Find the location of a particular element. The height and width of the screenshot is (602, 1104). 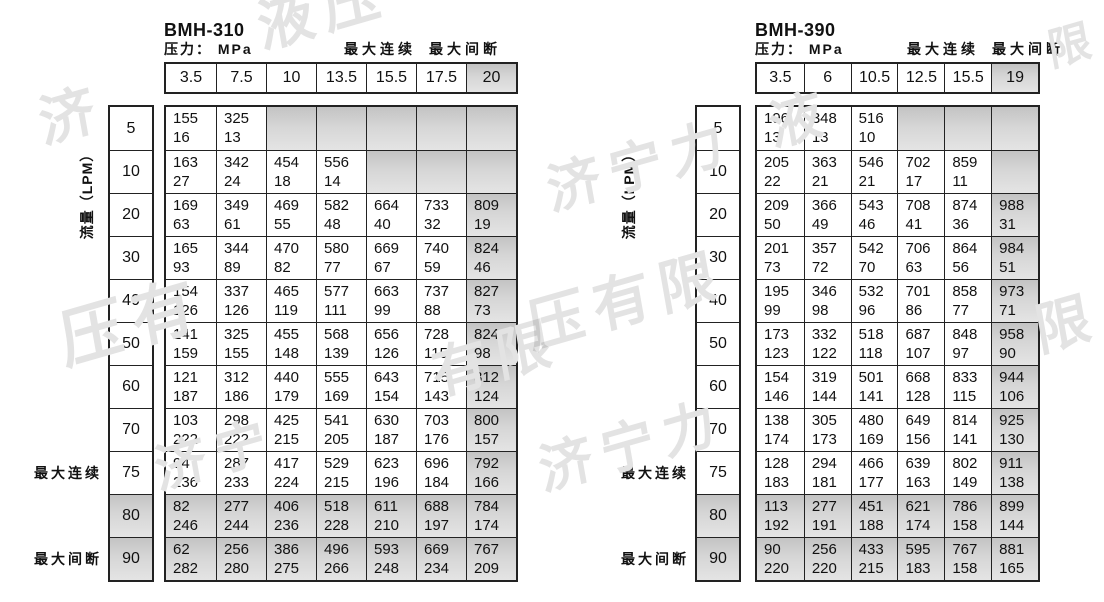

data-cell: 366 49 is located at coordinates (827, 214).